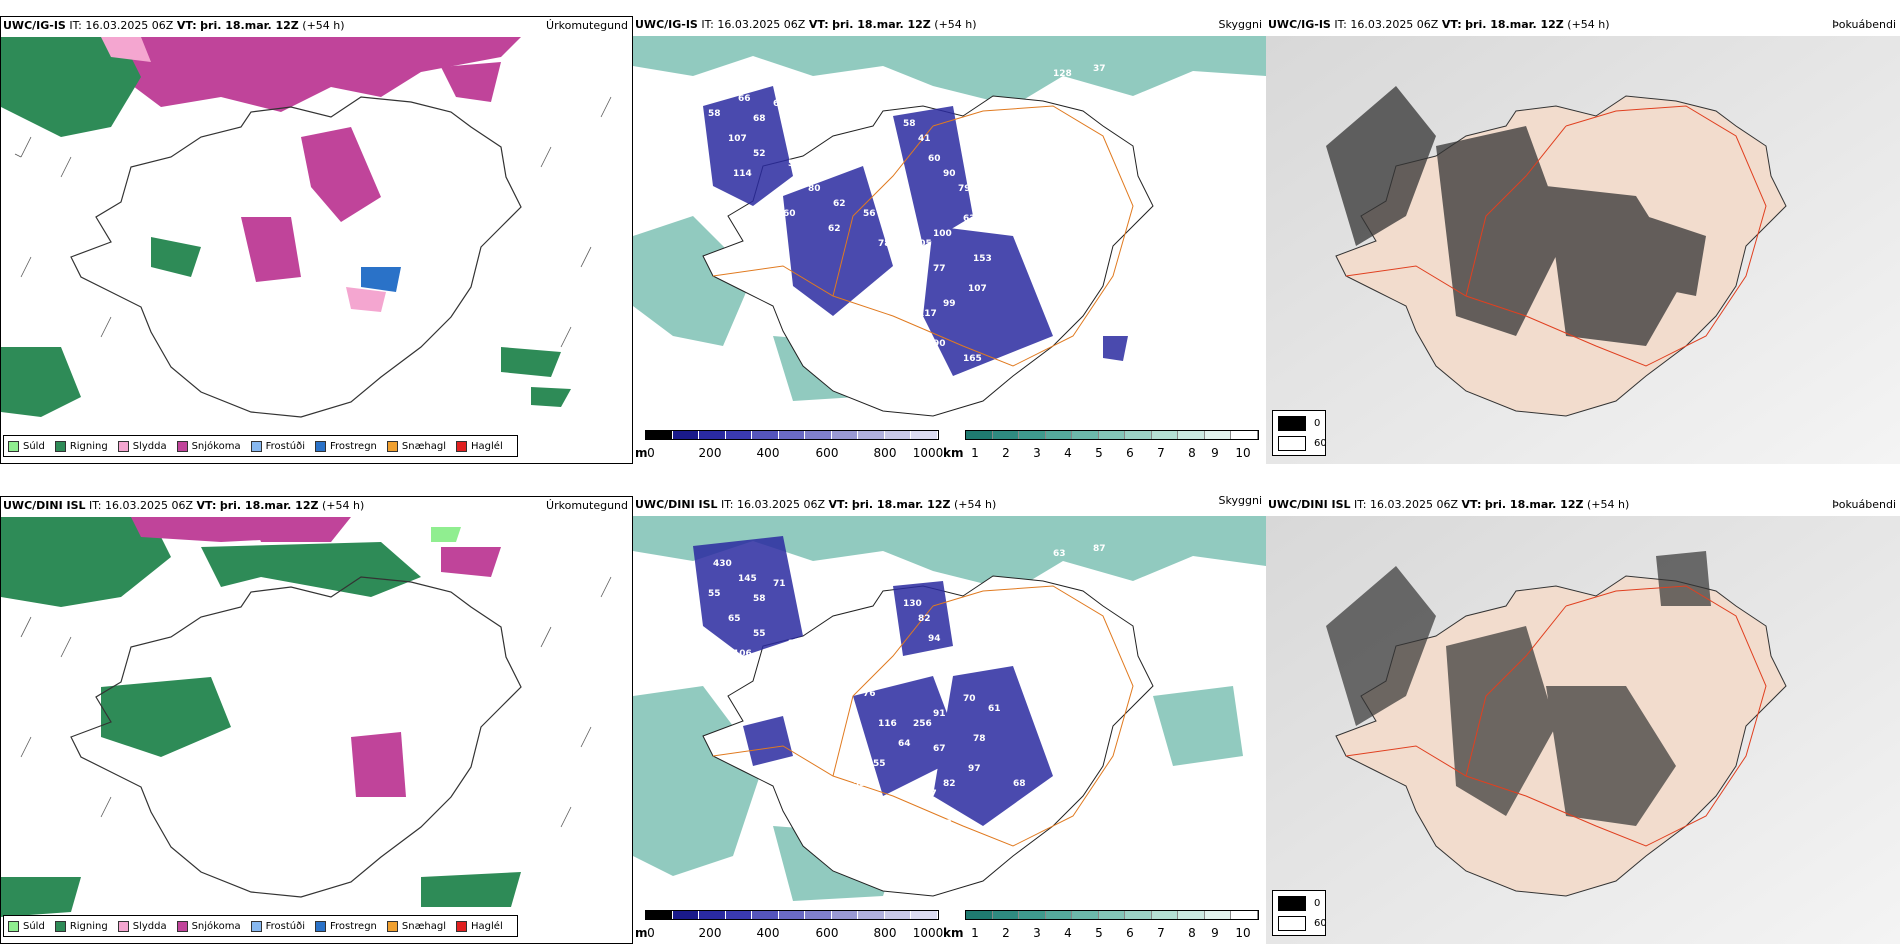  I want to click on colorbar-tick: 800, so click(885, 453).